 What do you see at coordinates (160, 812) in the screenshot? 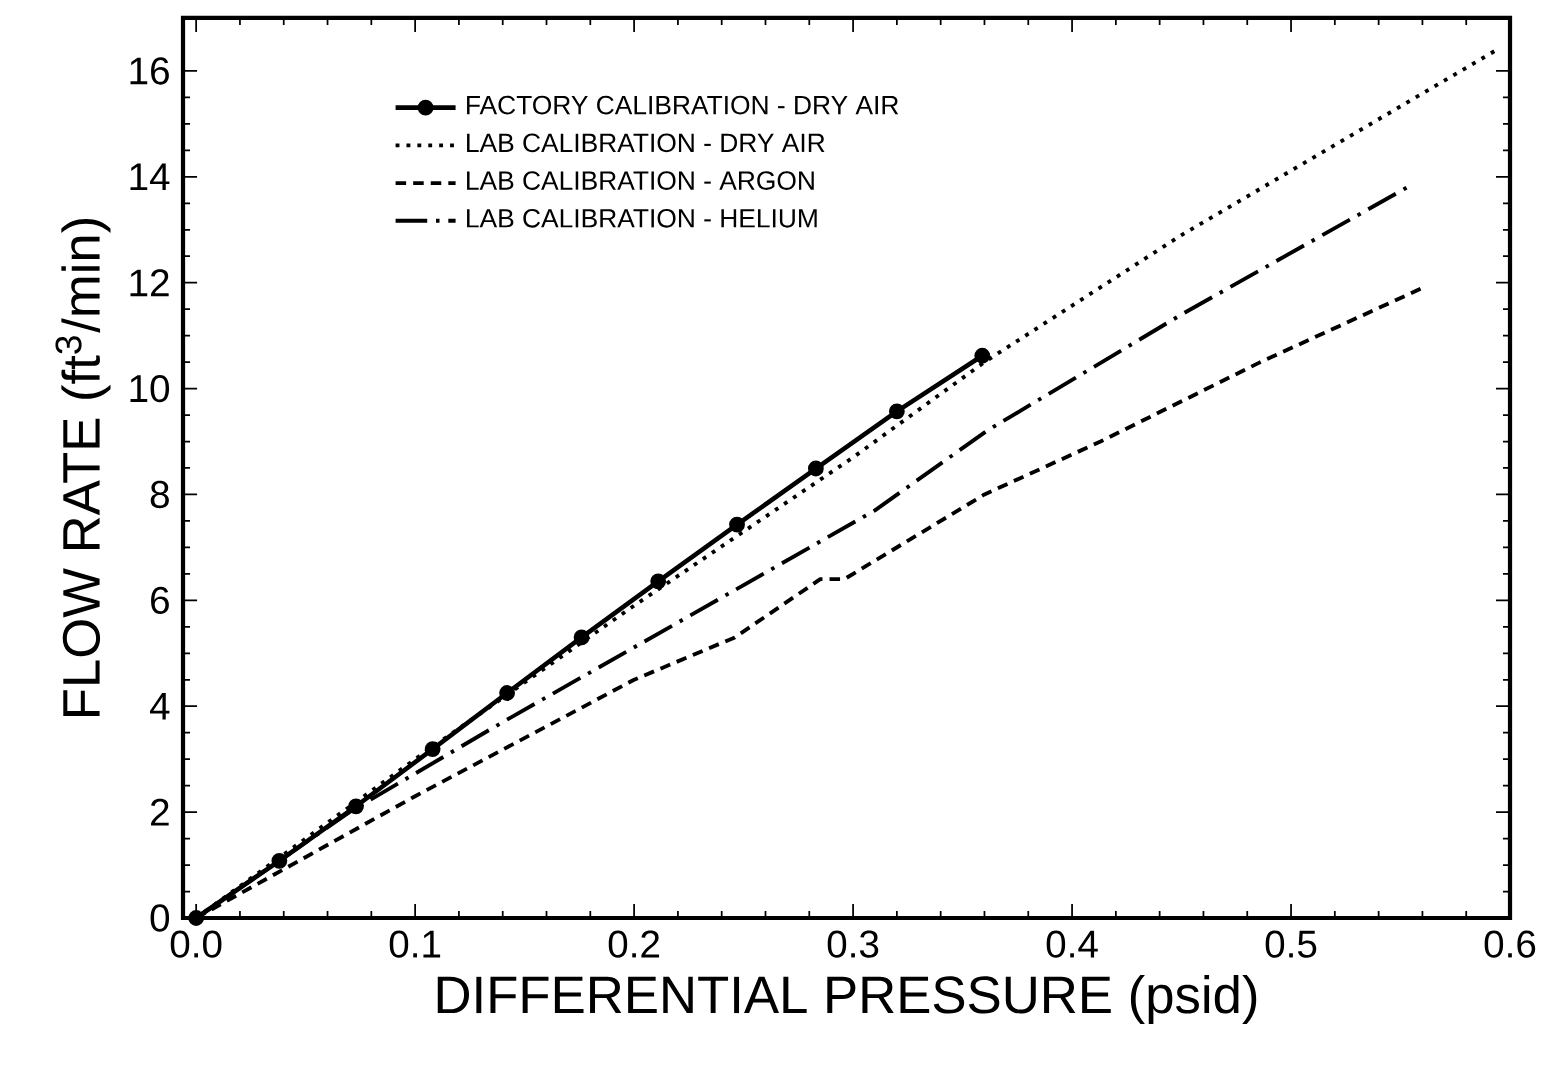
I see `y-tick-label: 2` at bounding box center [160, 812].